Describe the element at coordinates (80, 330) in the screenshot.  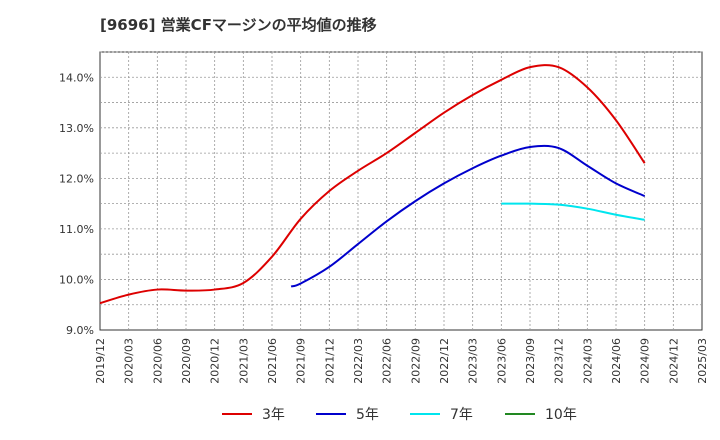
I see `y-tick-label: 9.0%` at that location.